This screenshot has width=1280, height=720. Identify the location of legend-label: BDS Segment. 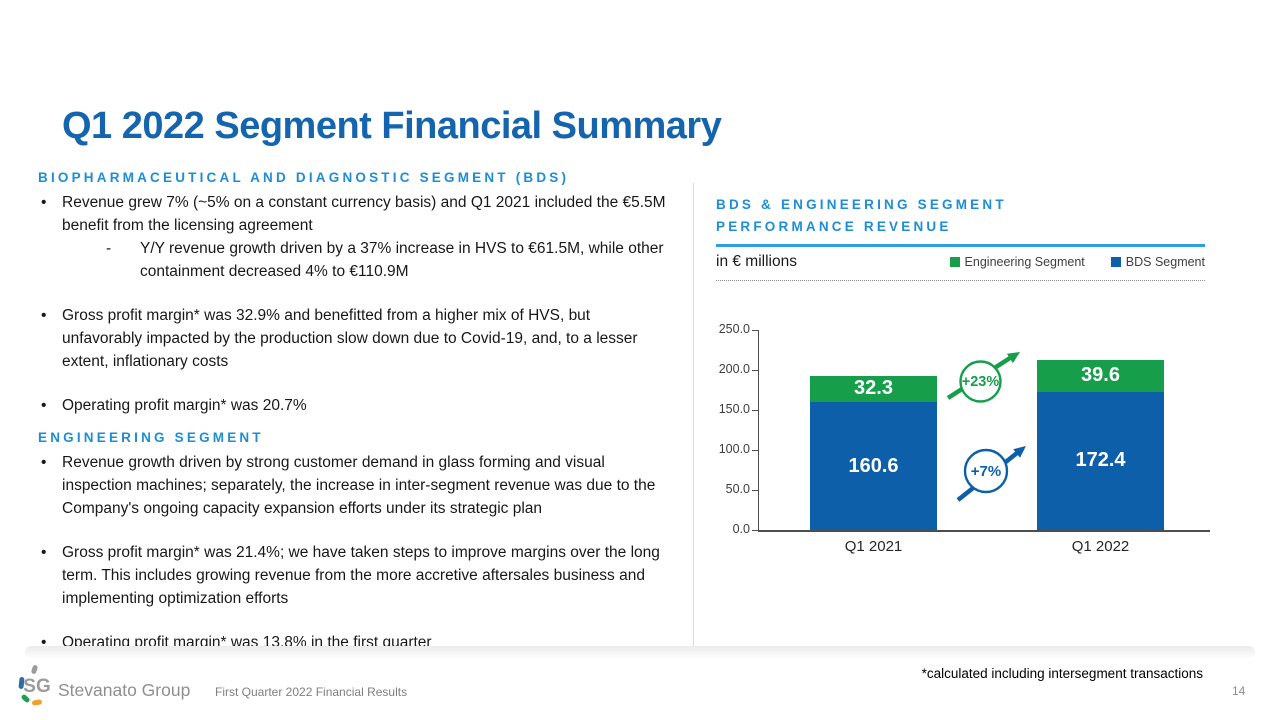
(1165, 262).